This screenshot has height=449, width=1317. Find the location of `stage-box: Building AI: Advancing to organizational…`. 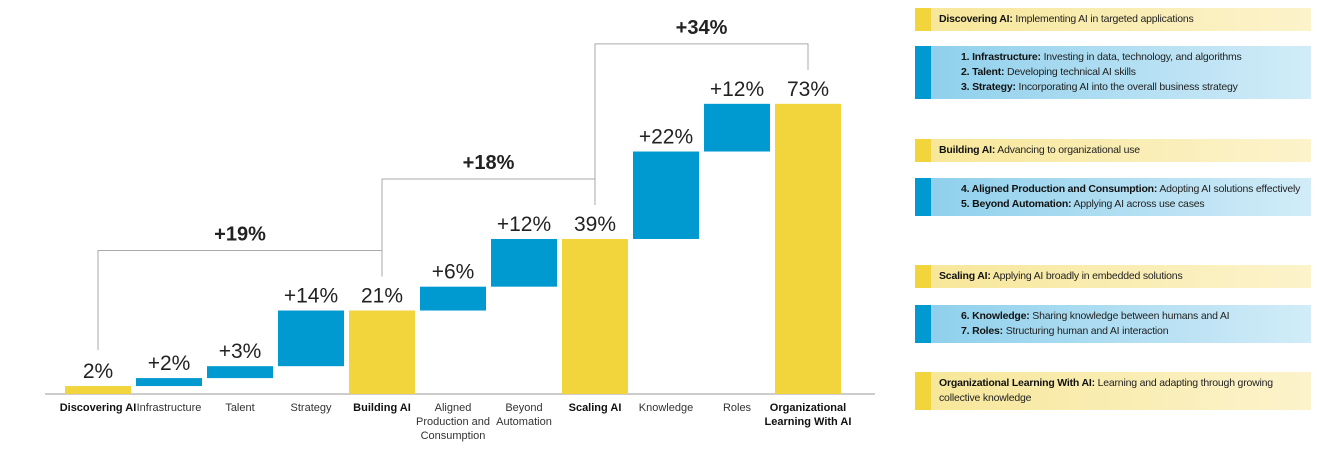

stage-box: Building AI: Advancing to organizational… is located at coordinates (1113, 150).